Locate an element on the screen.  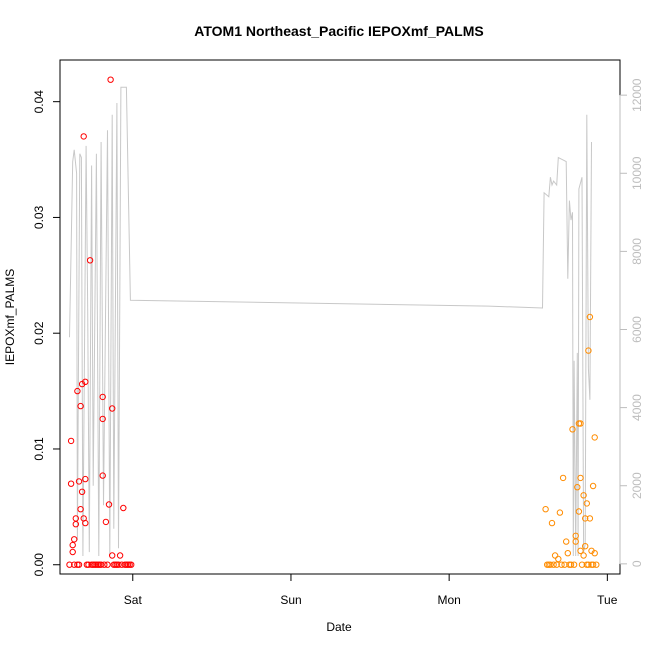
y2-tick-label: 2000 is located at coordinates (637, 485).